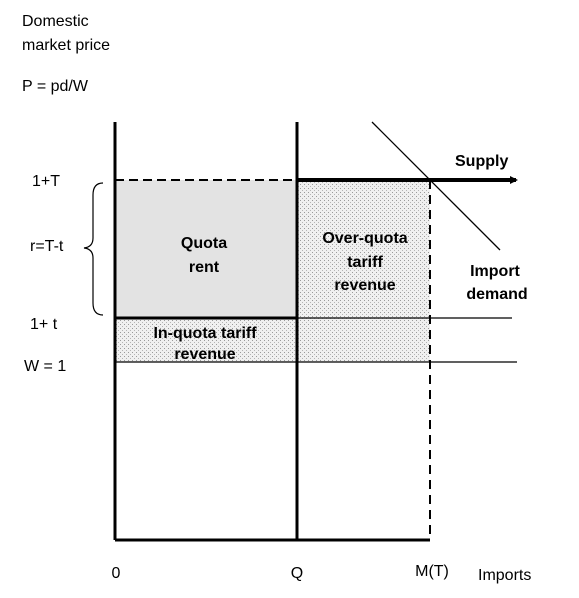 This screenshot has width=579, height=598. Describe the element at coordinates (116, 573) in the screenshot. I see `x-mark: 0` at that location.